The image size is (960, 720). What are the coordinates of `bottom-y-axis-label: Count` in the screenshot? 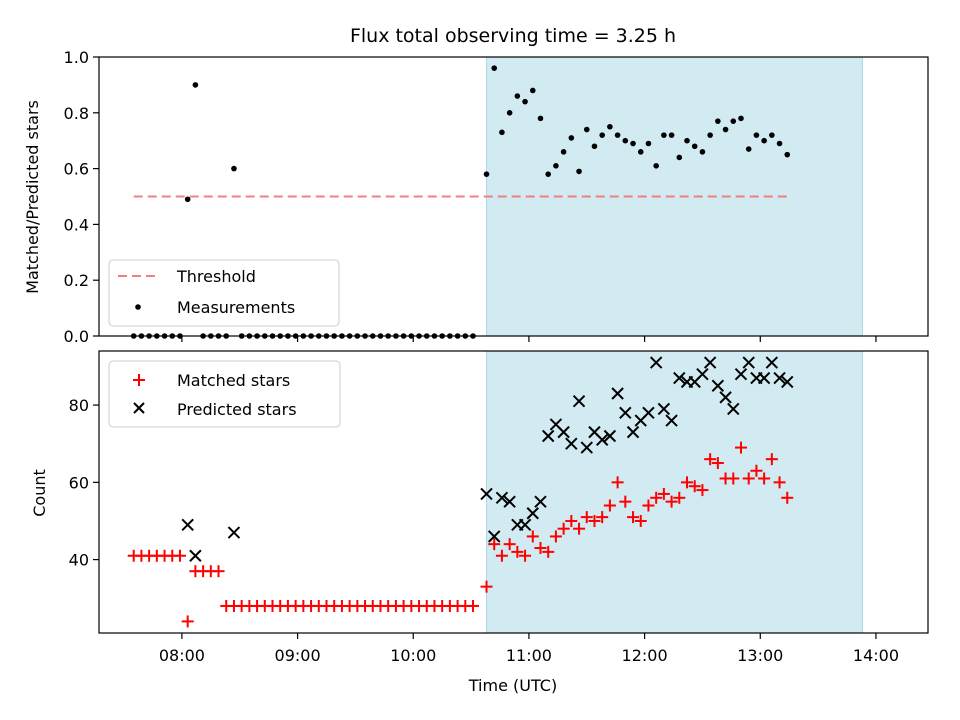 It's located at (39, 493).